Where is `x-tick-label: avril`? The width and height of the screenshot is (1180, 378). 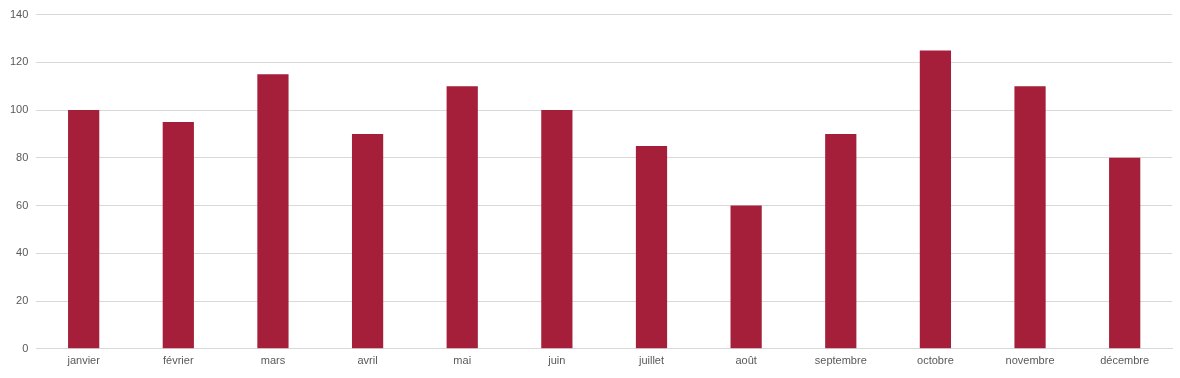 x-tick-label: avril is located at coordinates (367, 360).